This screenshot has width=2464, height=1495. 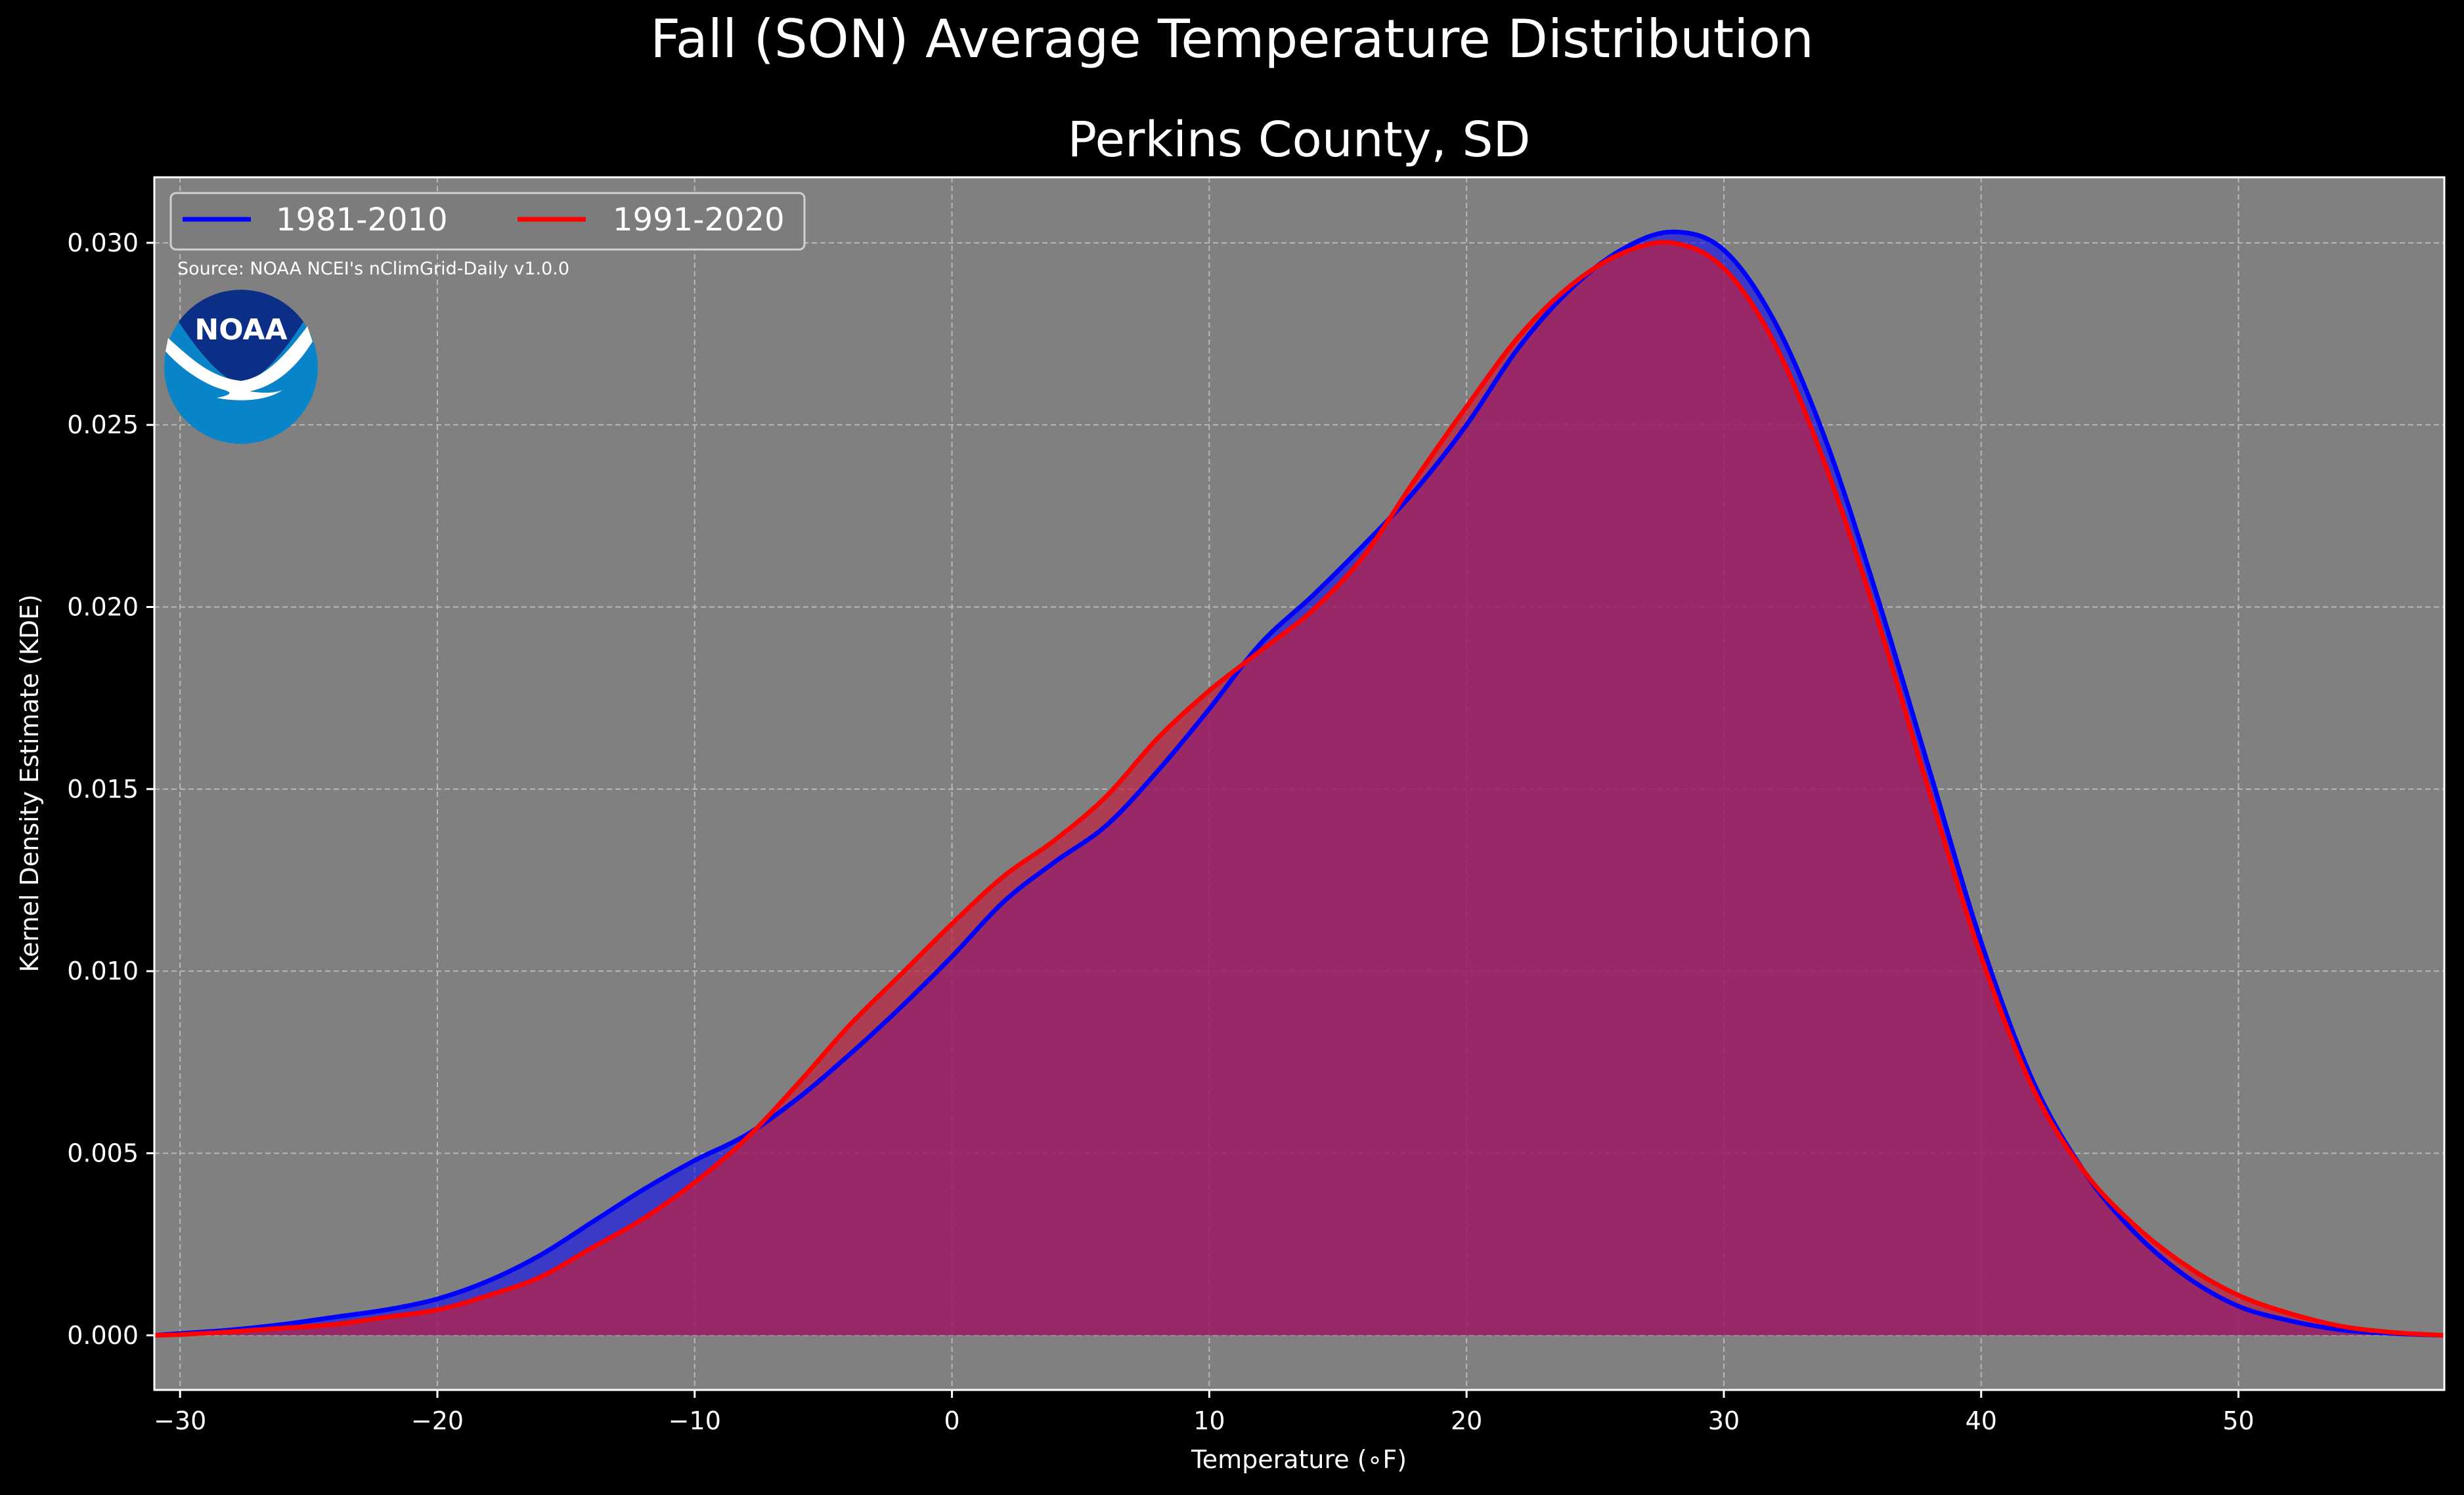 I want to click on y-tick-label-0: 0.000, so click(x=103, y=1335).